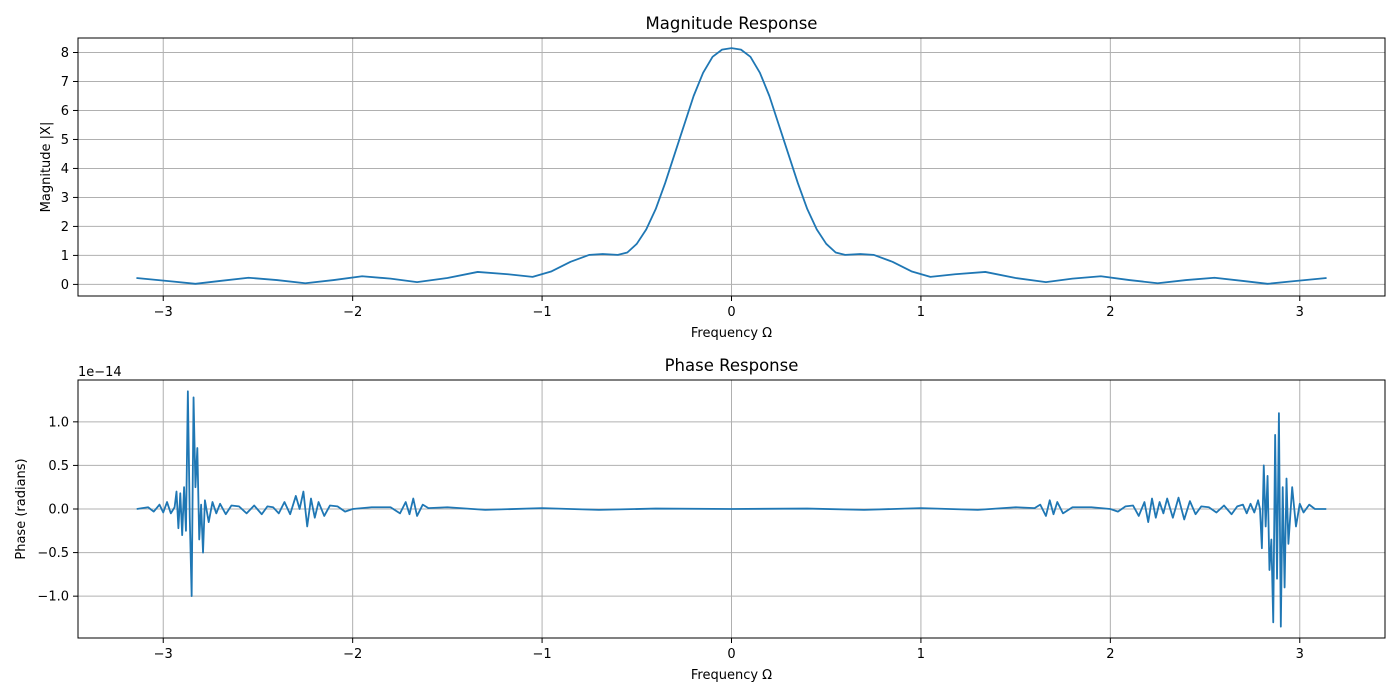 This screenshot has width=1400, height=700. What do you see at coordinates (1300, 312) in the screenshot?
I see `magnitude-x-tick-label: 3` at bounding box center [1300, 312].